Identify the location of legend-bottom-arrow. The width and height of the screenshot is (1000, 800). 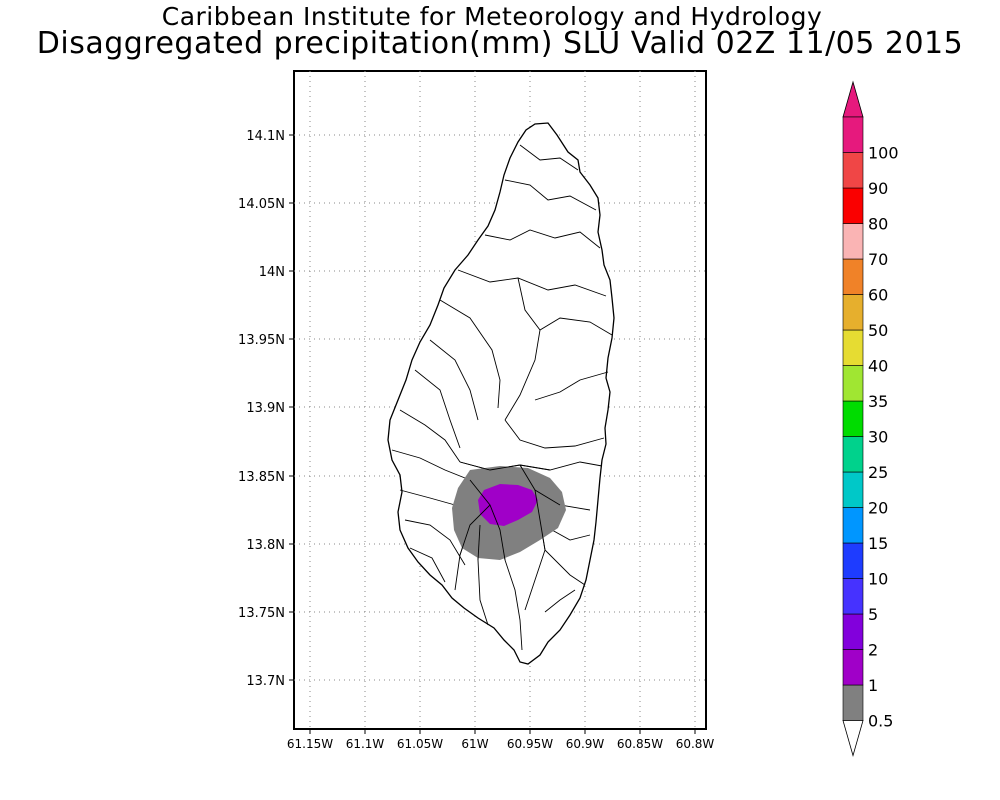
(853, 738).